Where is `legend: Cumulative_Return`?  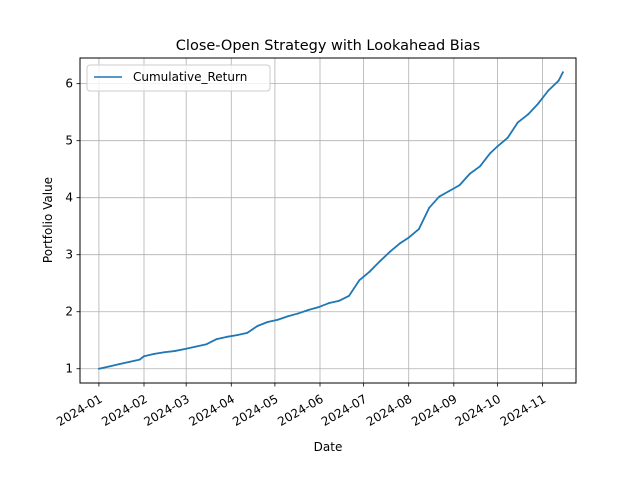
legend: Cumulative_Return is located at coordinates (178, 78).